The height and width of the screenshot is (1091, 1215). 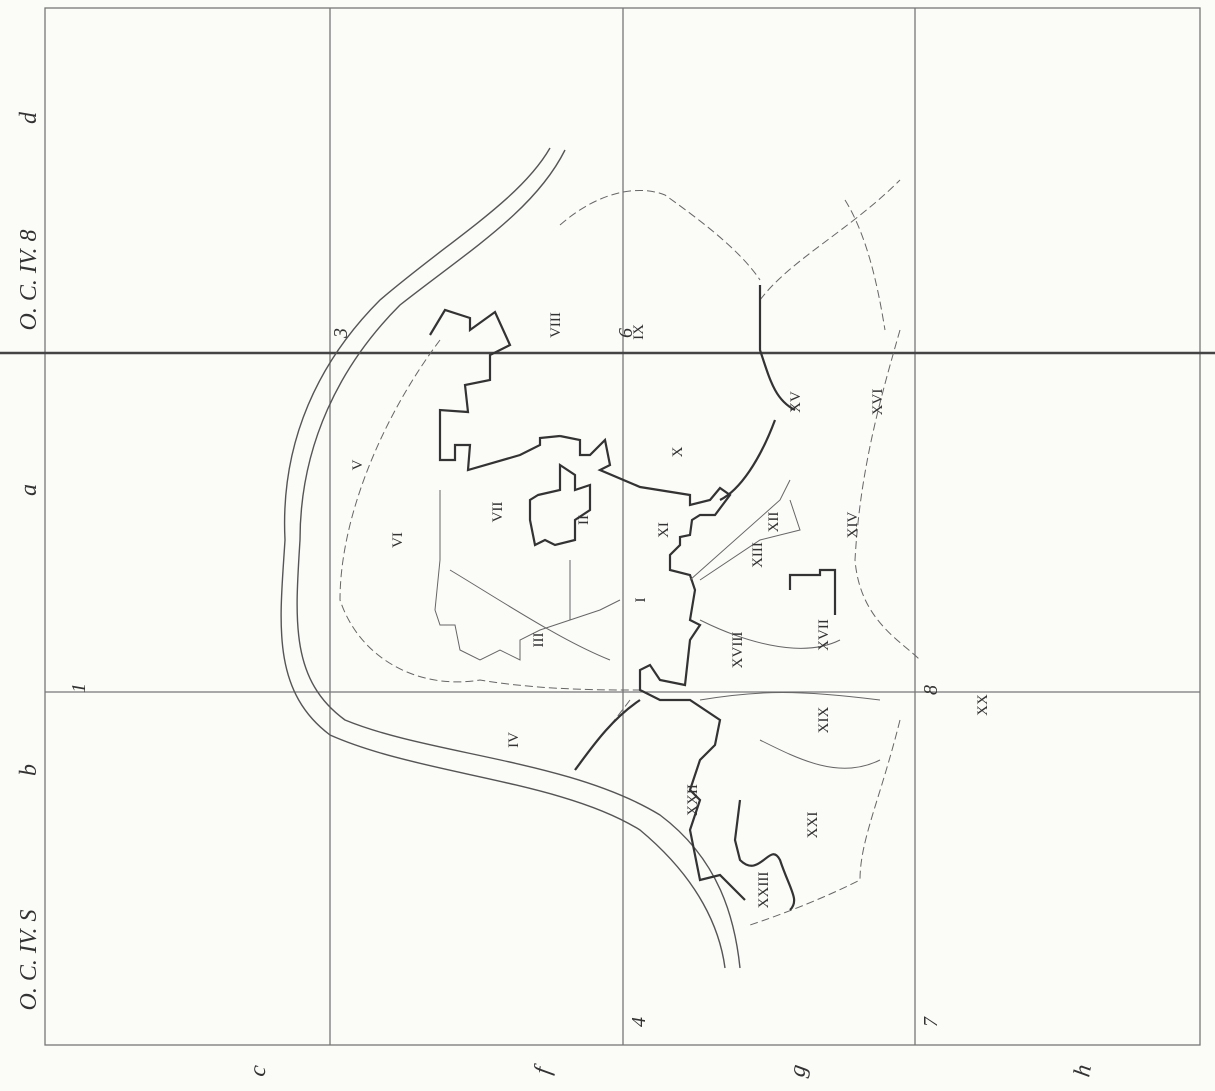 What do you see at coordinates (29, 117) in the screenshot?
I see `margin-label: d` at bounding box center [29, 117].